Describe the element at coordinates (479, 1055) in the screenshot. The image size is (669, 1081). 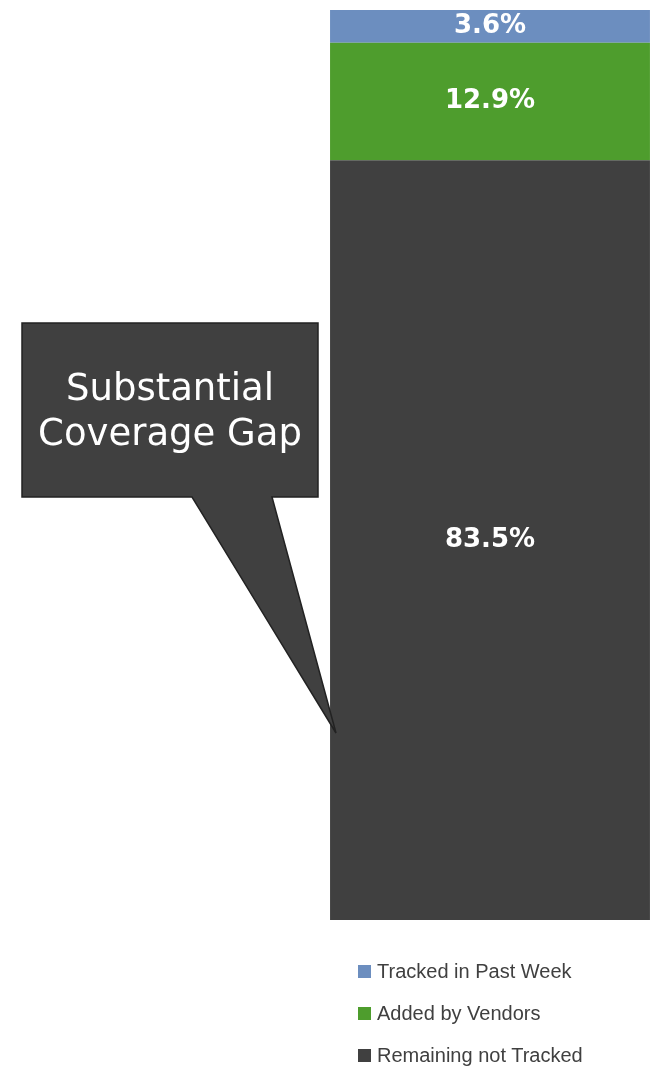
I see `legend-label: Remaining not Tracked` at that location.